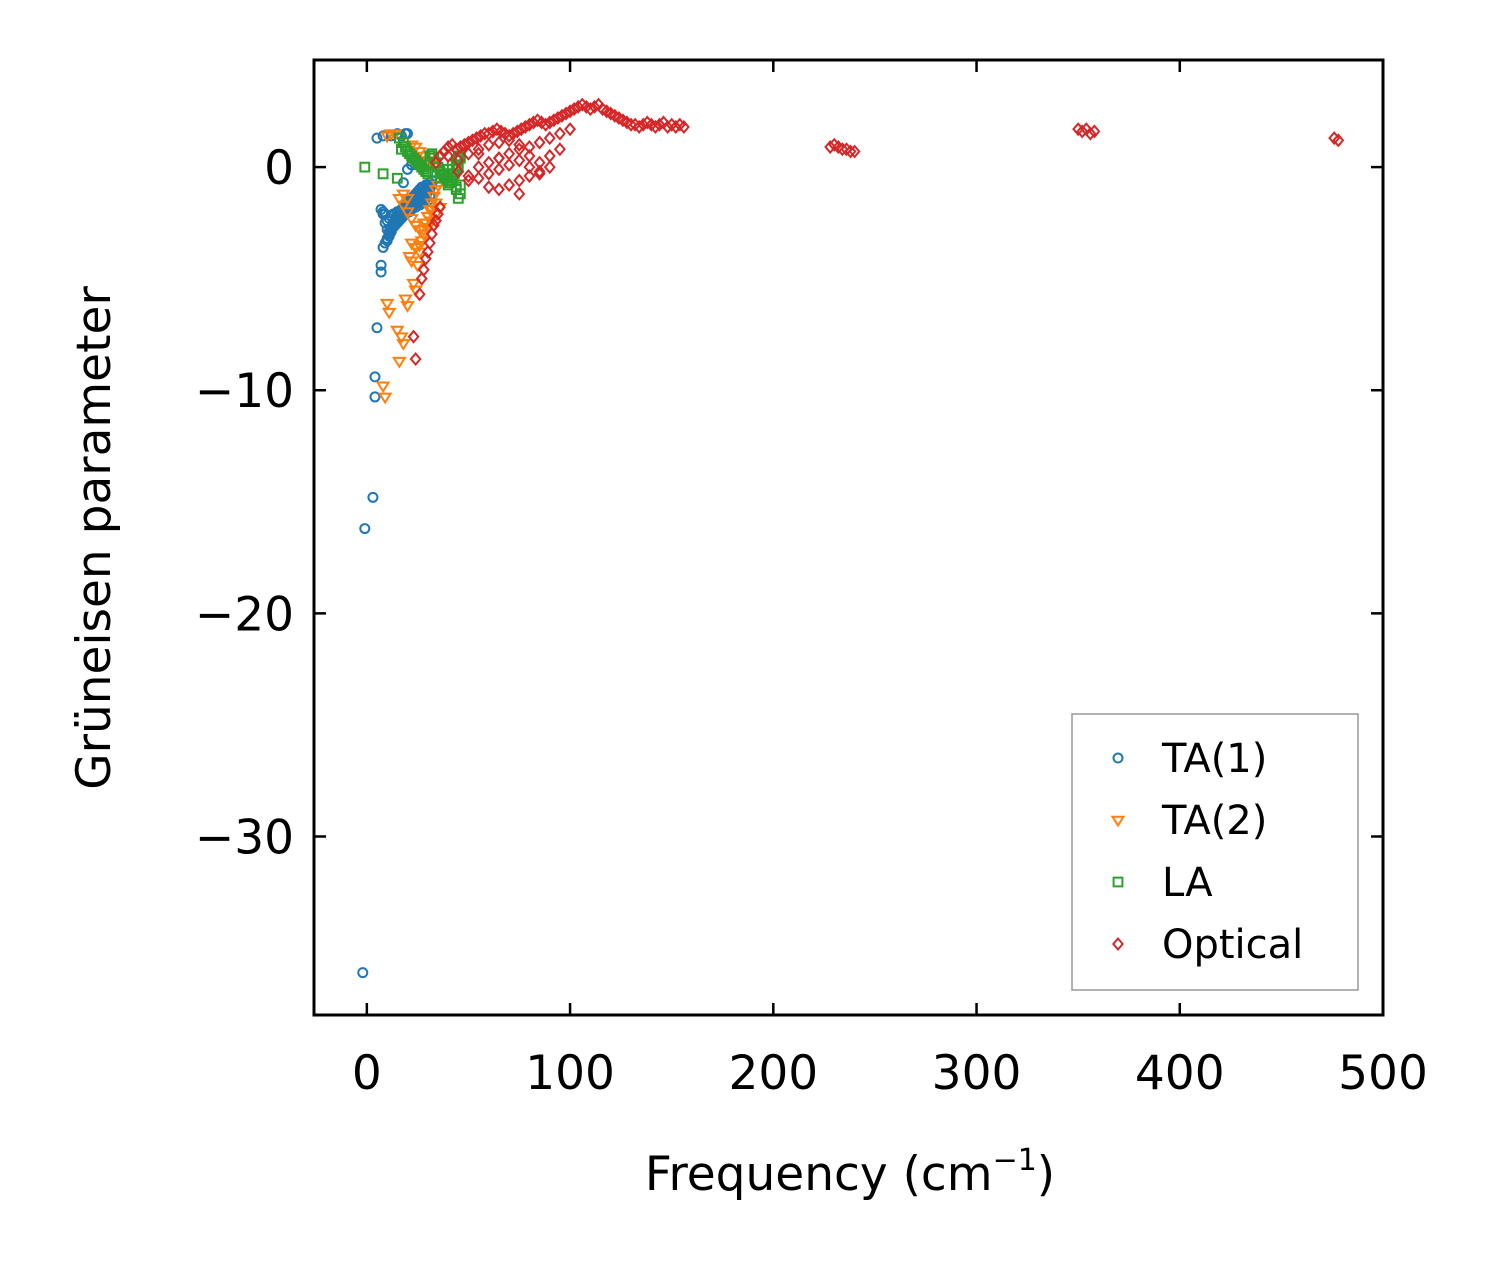 The height and width of the screenshot is (1264, 1497). I want to click on legend-entry-ta-2: TA(2), so click(1188, 821).